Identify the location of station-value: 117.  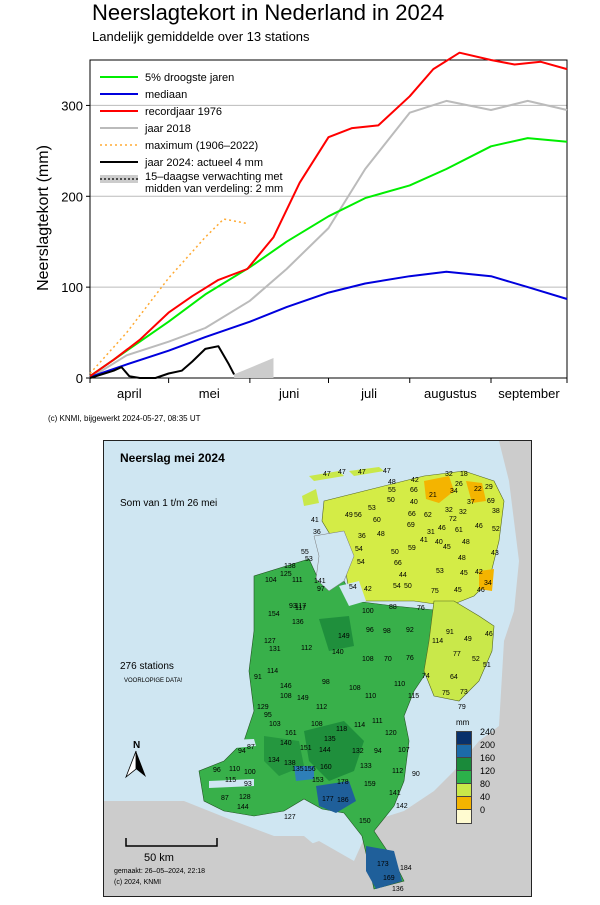
(301, 606).